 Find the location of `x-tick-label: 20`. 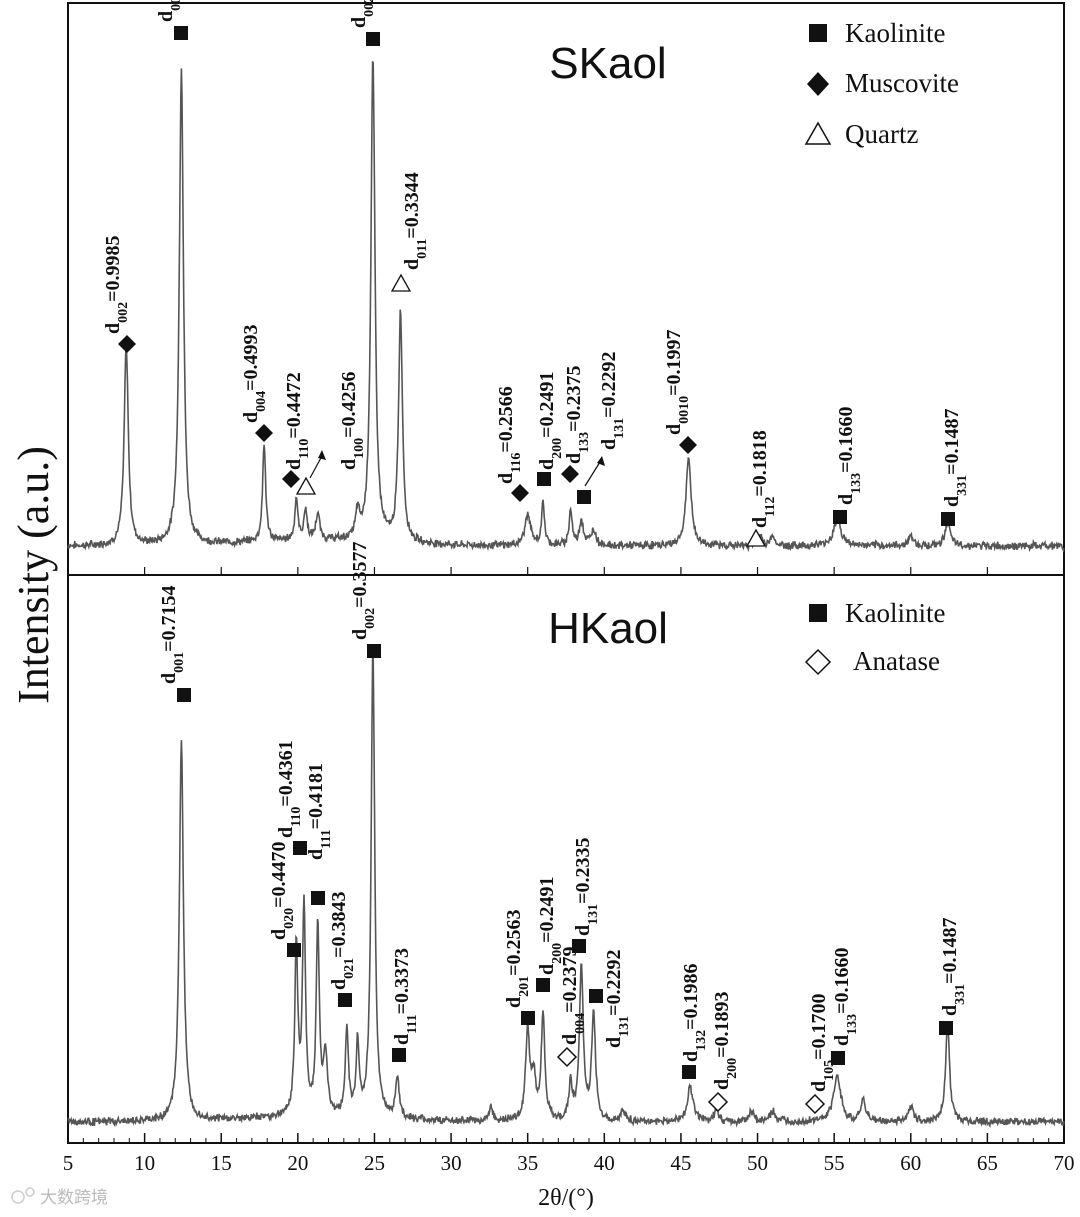

x-tick-label: 20 is located at coordinates (297, 1163).